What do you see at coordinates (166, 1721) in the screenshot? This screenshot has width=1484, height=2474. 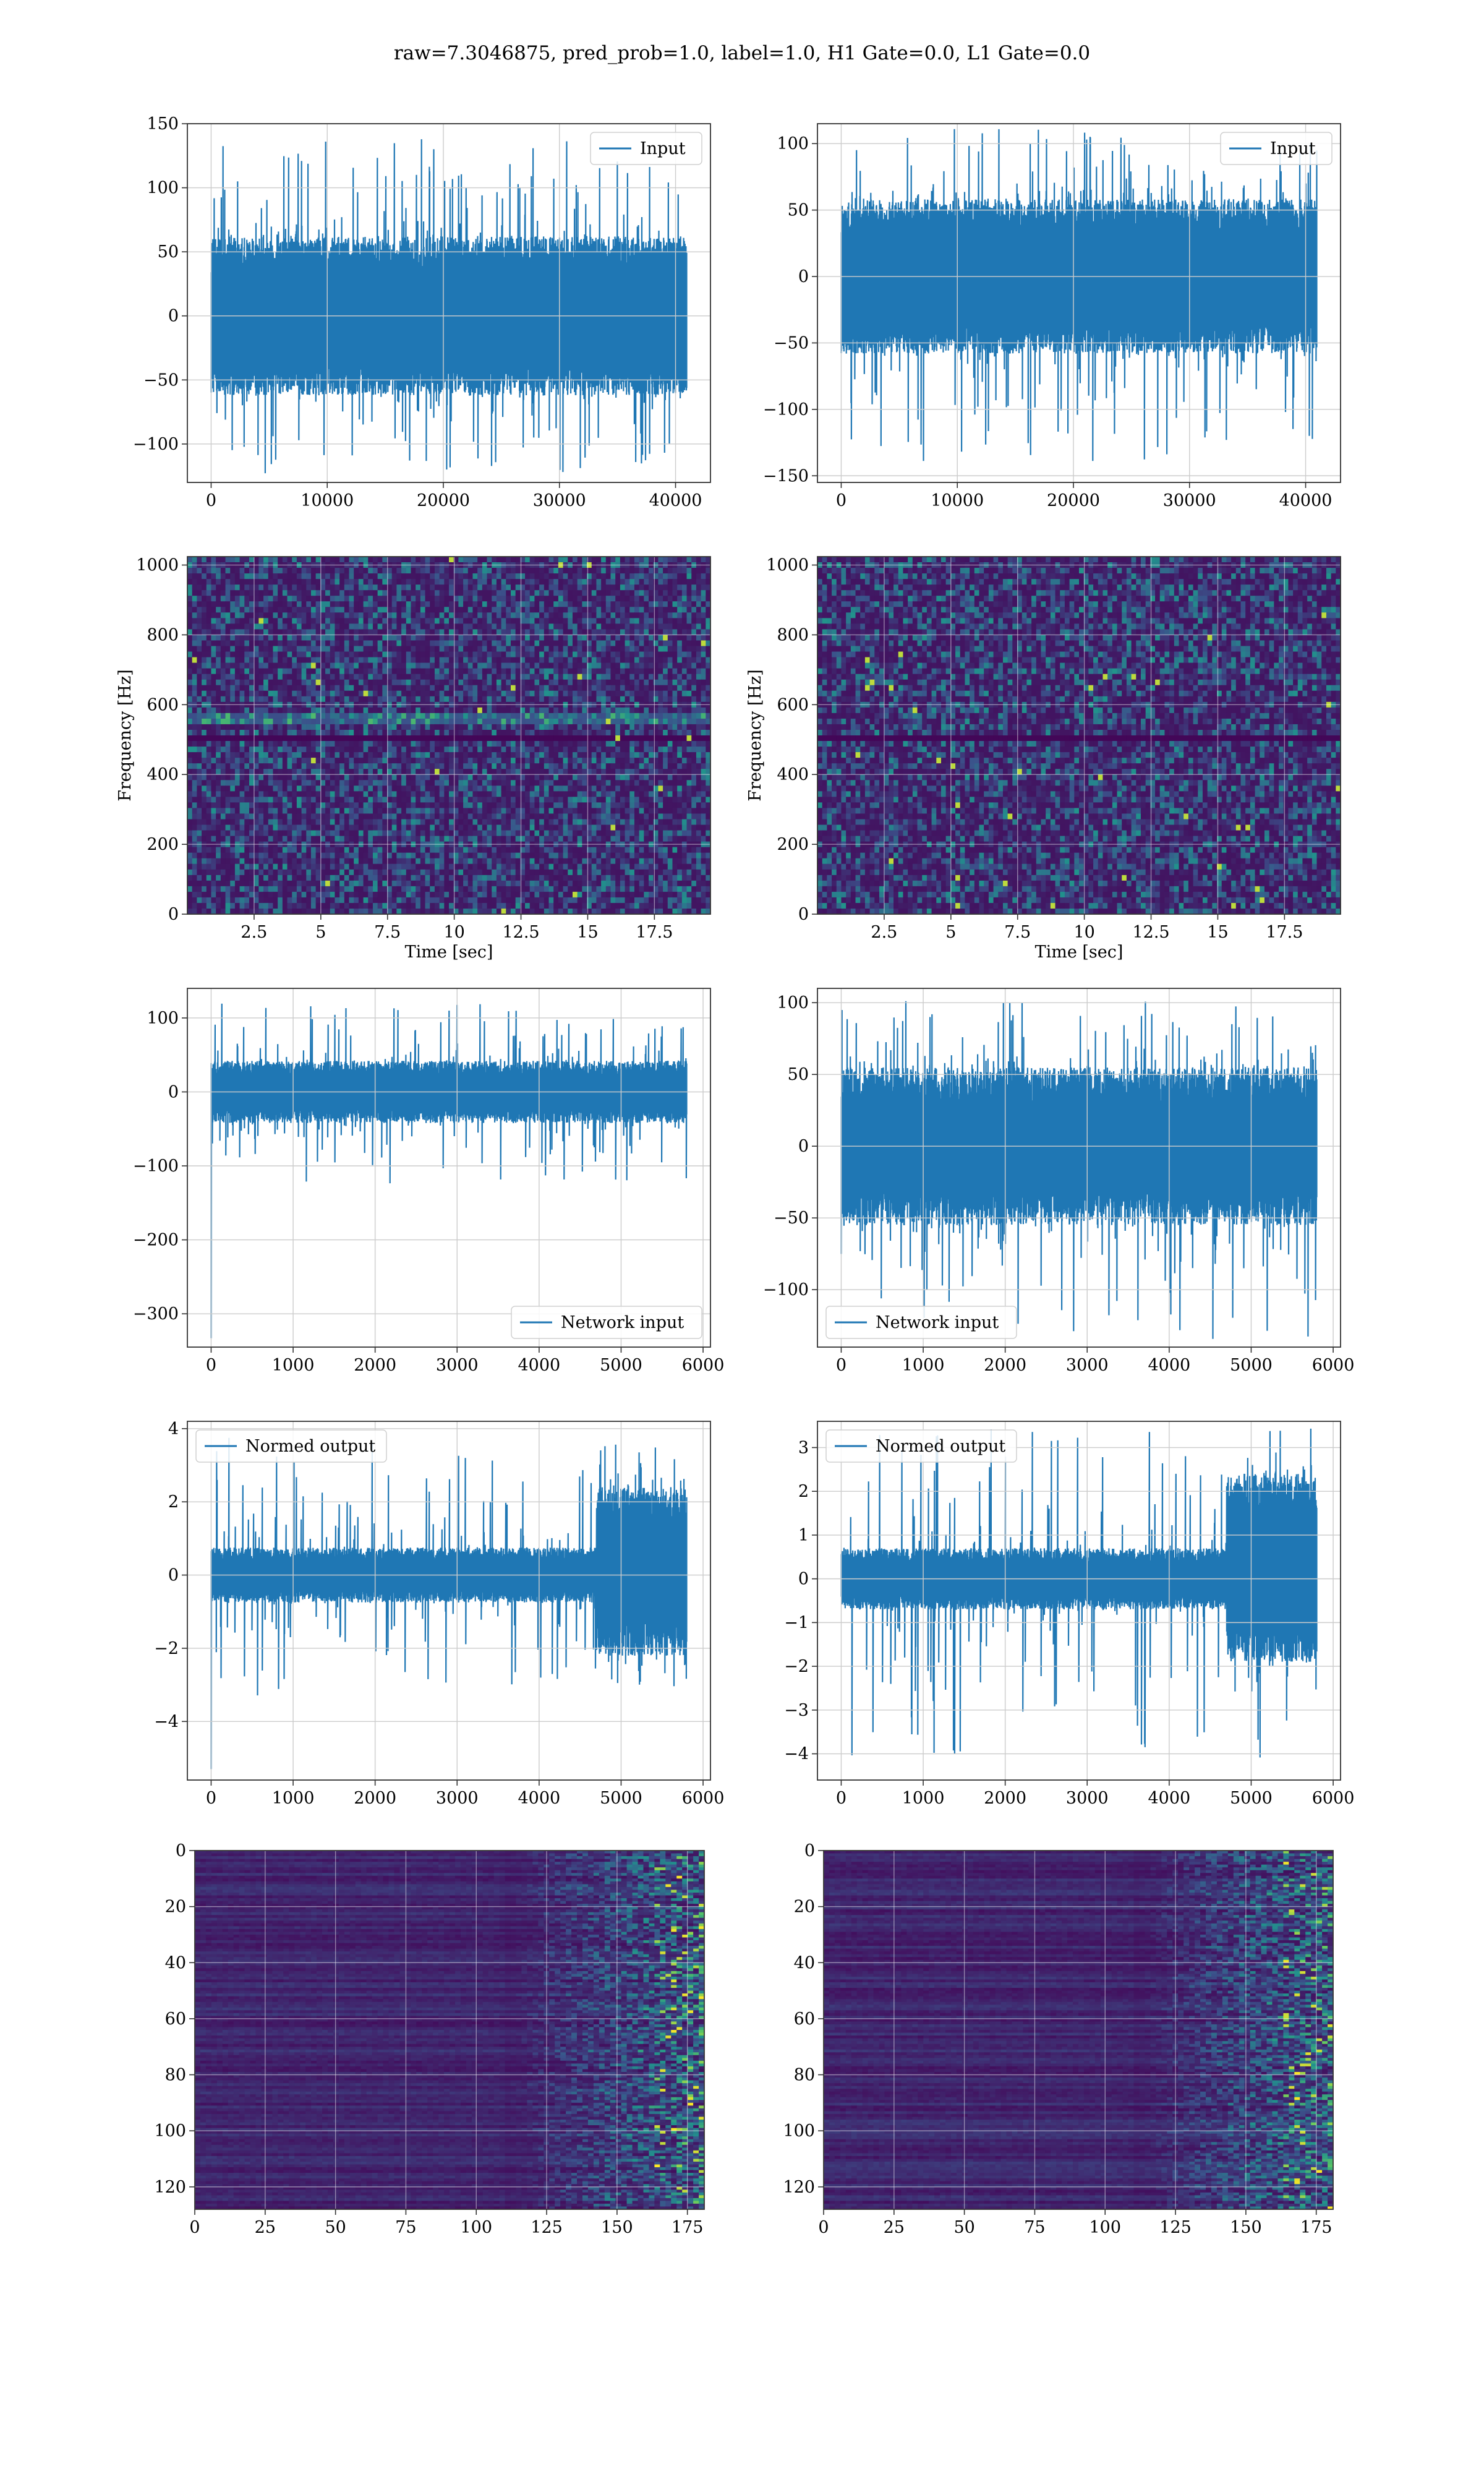 I see `y-tick-label: −4` at bounding box center [166, 1721].